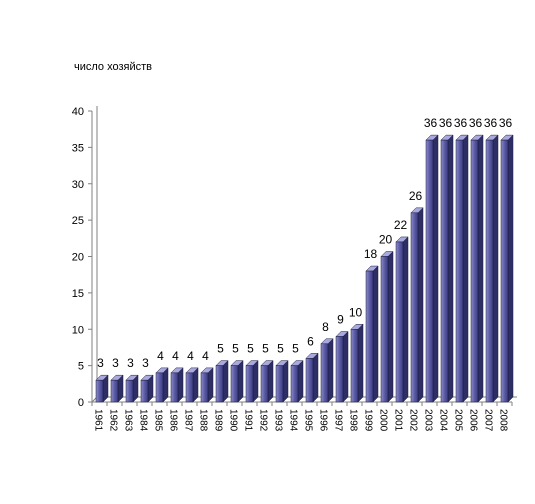 This screenshot has height=504, width=535. Describe the element at coordinates (416, 196) in the screenshot. I see `data-label: 26` at that location.